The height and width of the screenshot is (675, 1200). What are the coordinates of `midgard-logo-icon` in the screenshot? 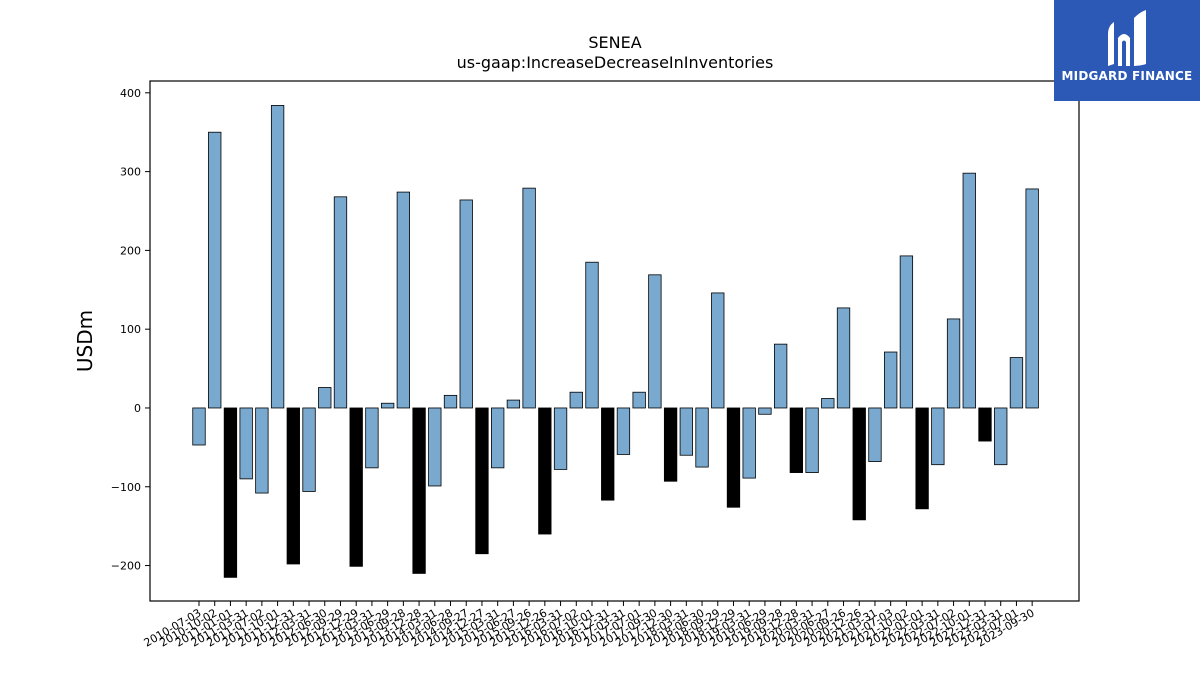 It's located at (1127, 38).